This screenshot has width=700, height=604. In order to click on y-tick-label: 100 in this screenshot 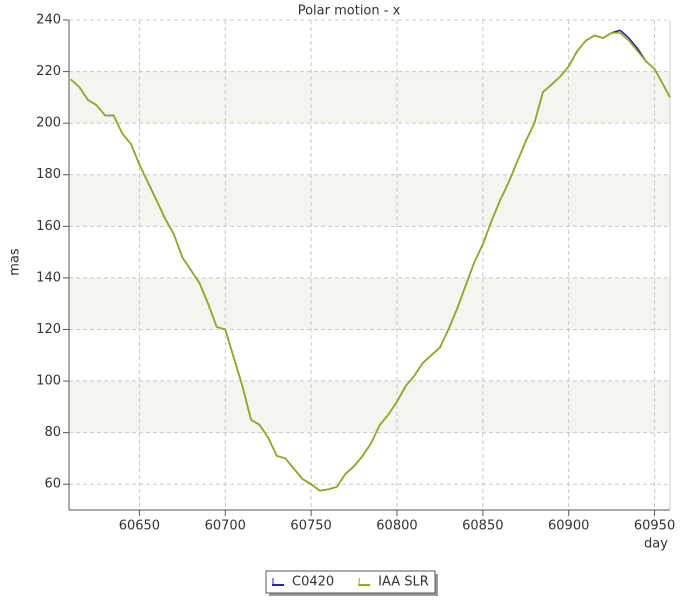, I will do `click(48, 381)`.